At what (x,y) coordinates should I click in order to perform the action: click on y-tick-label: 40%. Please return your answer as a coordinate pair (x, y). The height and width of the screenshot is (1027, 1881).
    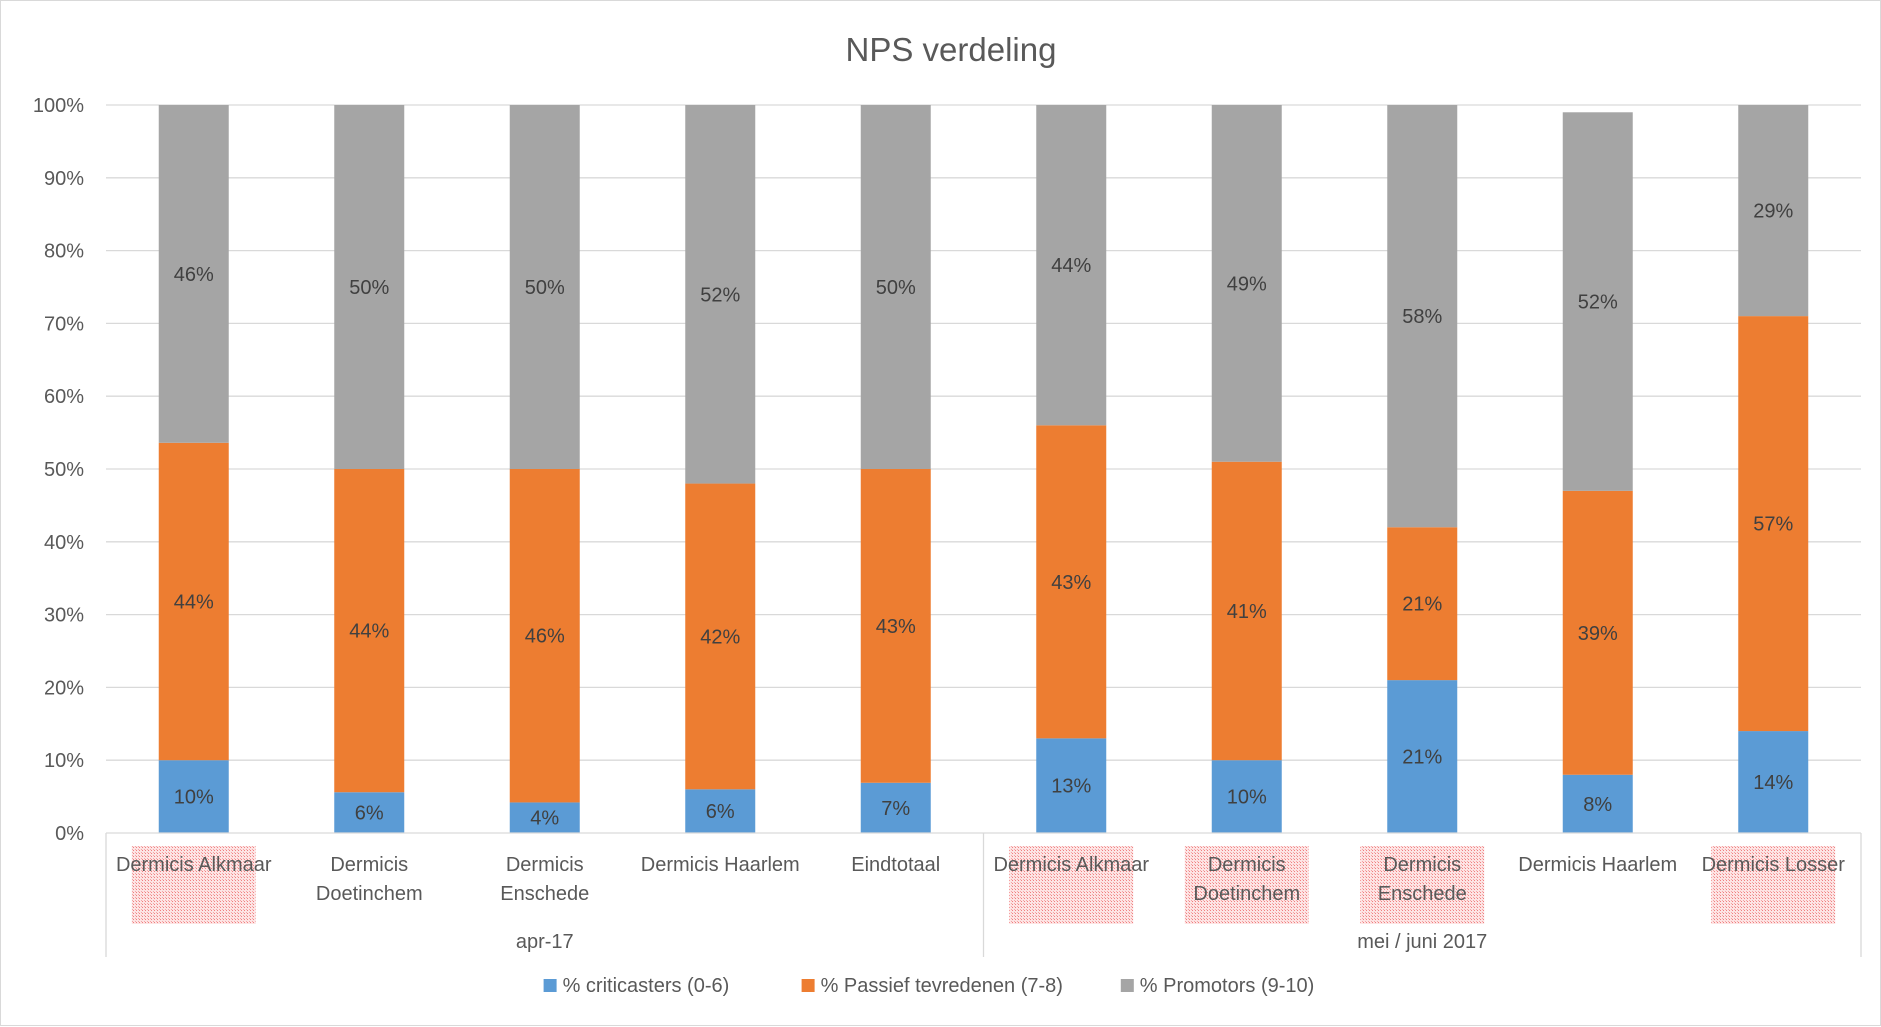
    Looking at the image, I should click on (64, 543).